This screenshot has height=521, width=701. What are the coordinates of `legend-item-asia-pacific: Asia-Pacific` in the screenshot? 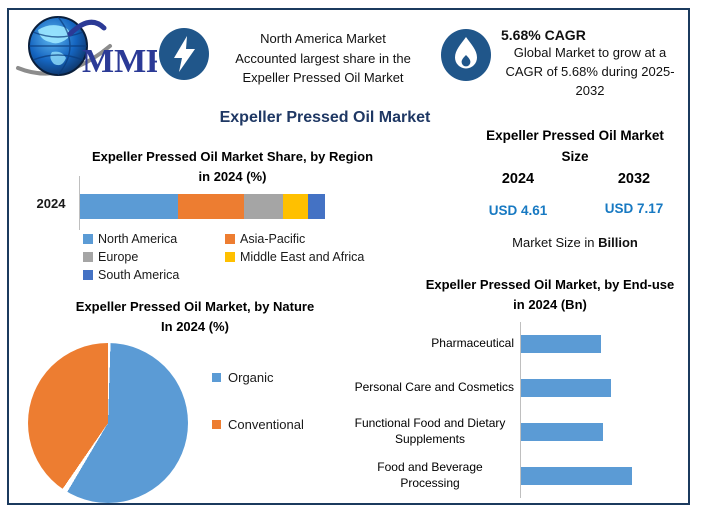 It's located at (304, 239).